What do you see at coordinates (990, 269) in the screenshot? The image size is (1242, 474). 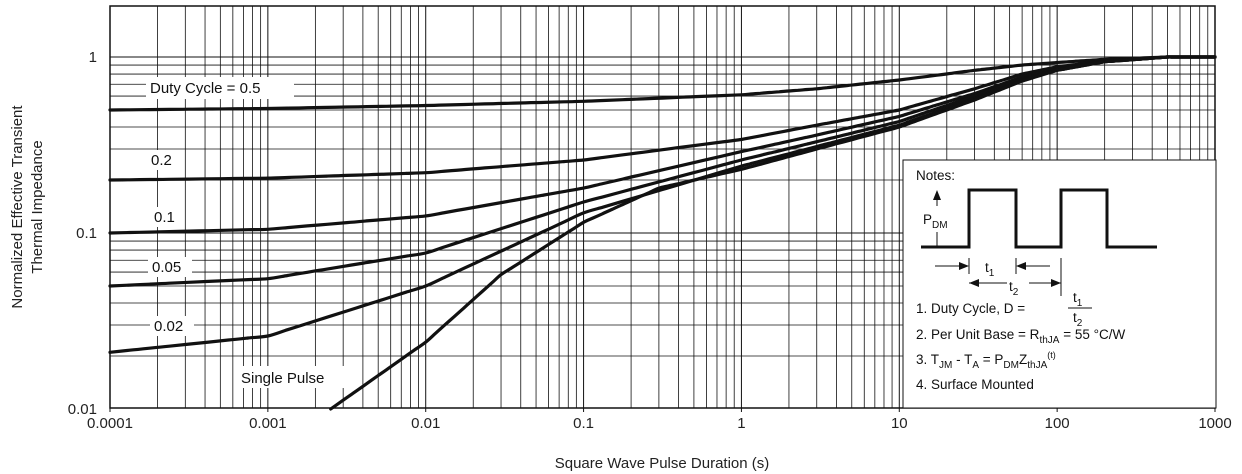 I see `t1-label: t1` at bounding box center [990, 269].